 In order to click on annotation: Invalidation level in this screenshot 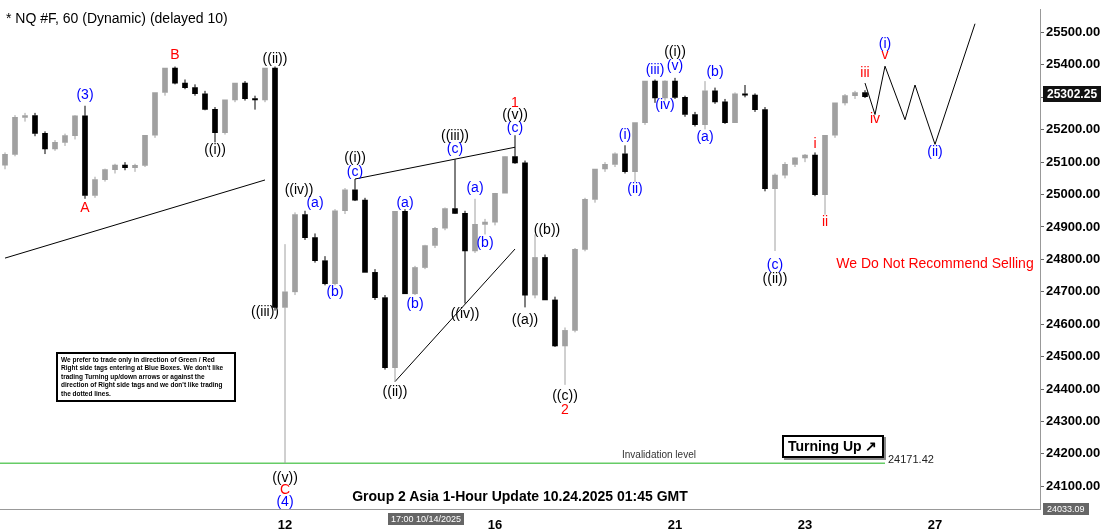, I will do `click(659, 454)`.